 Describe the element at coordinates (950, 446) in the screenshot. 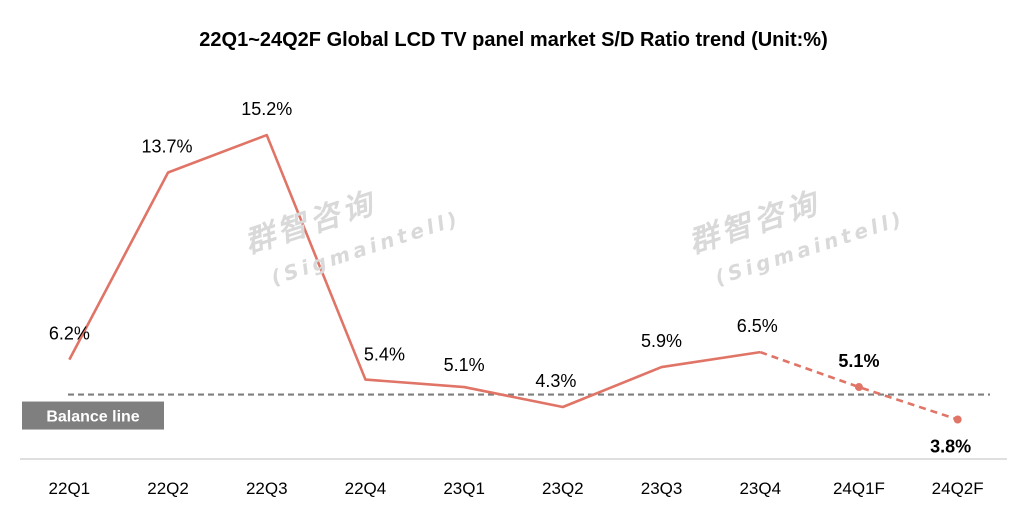

I see `data-label: 3.8%` at that location.